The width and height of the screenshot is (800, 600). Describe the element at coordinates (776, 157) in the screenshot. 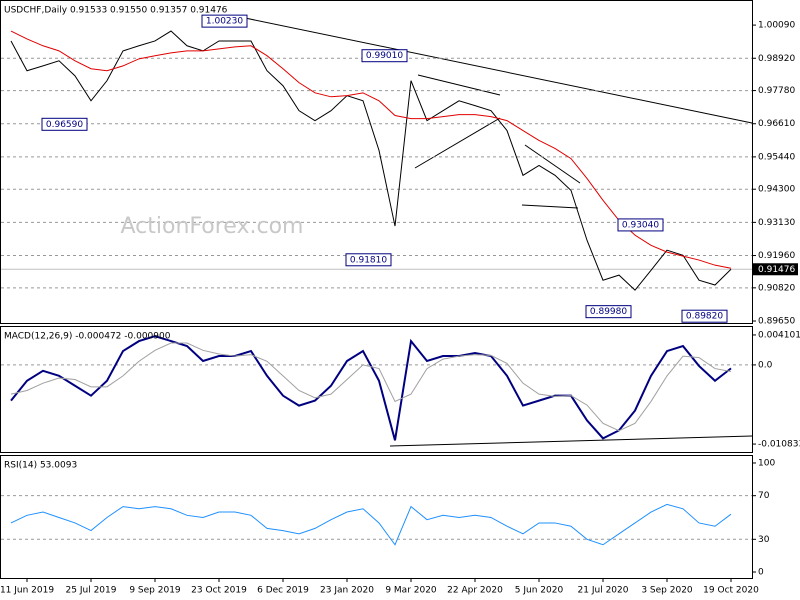

I see `y-tick-label: 0.95440` at that location.